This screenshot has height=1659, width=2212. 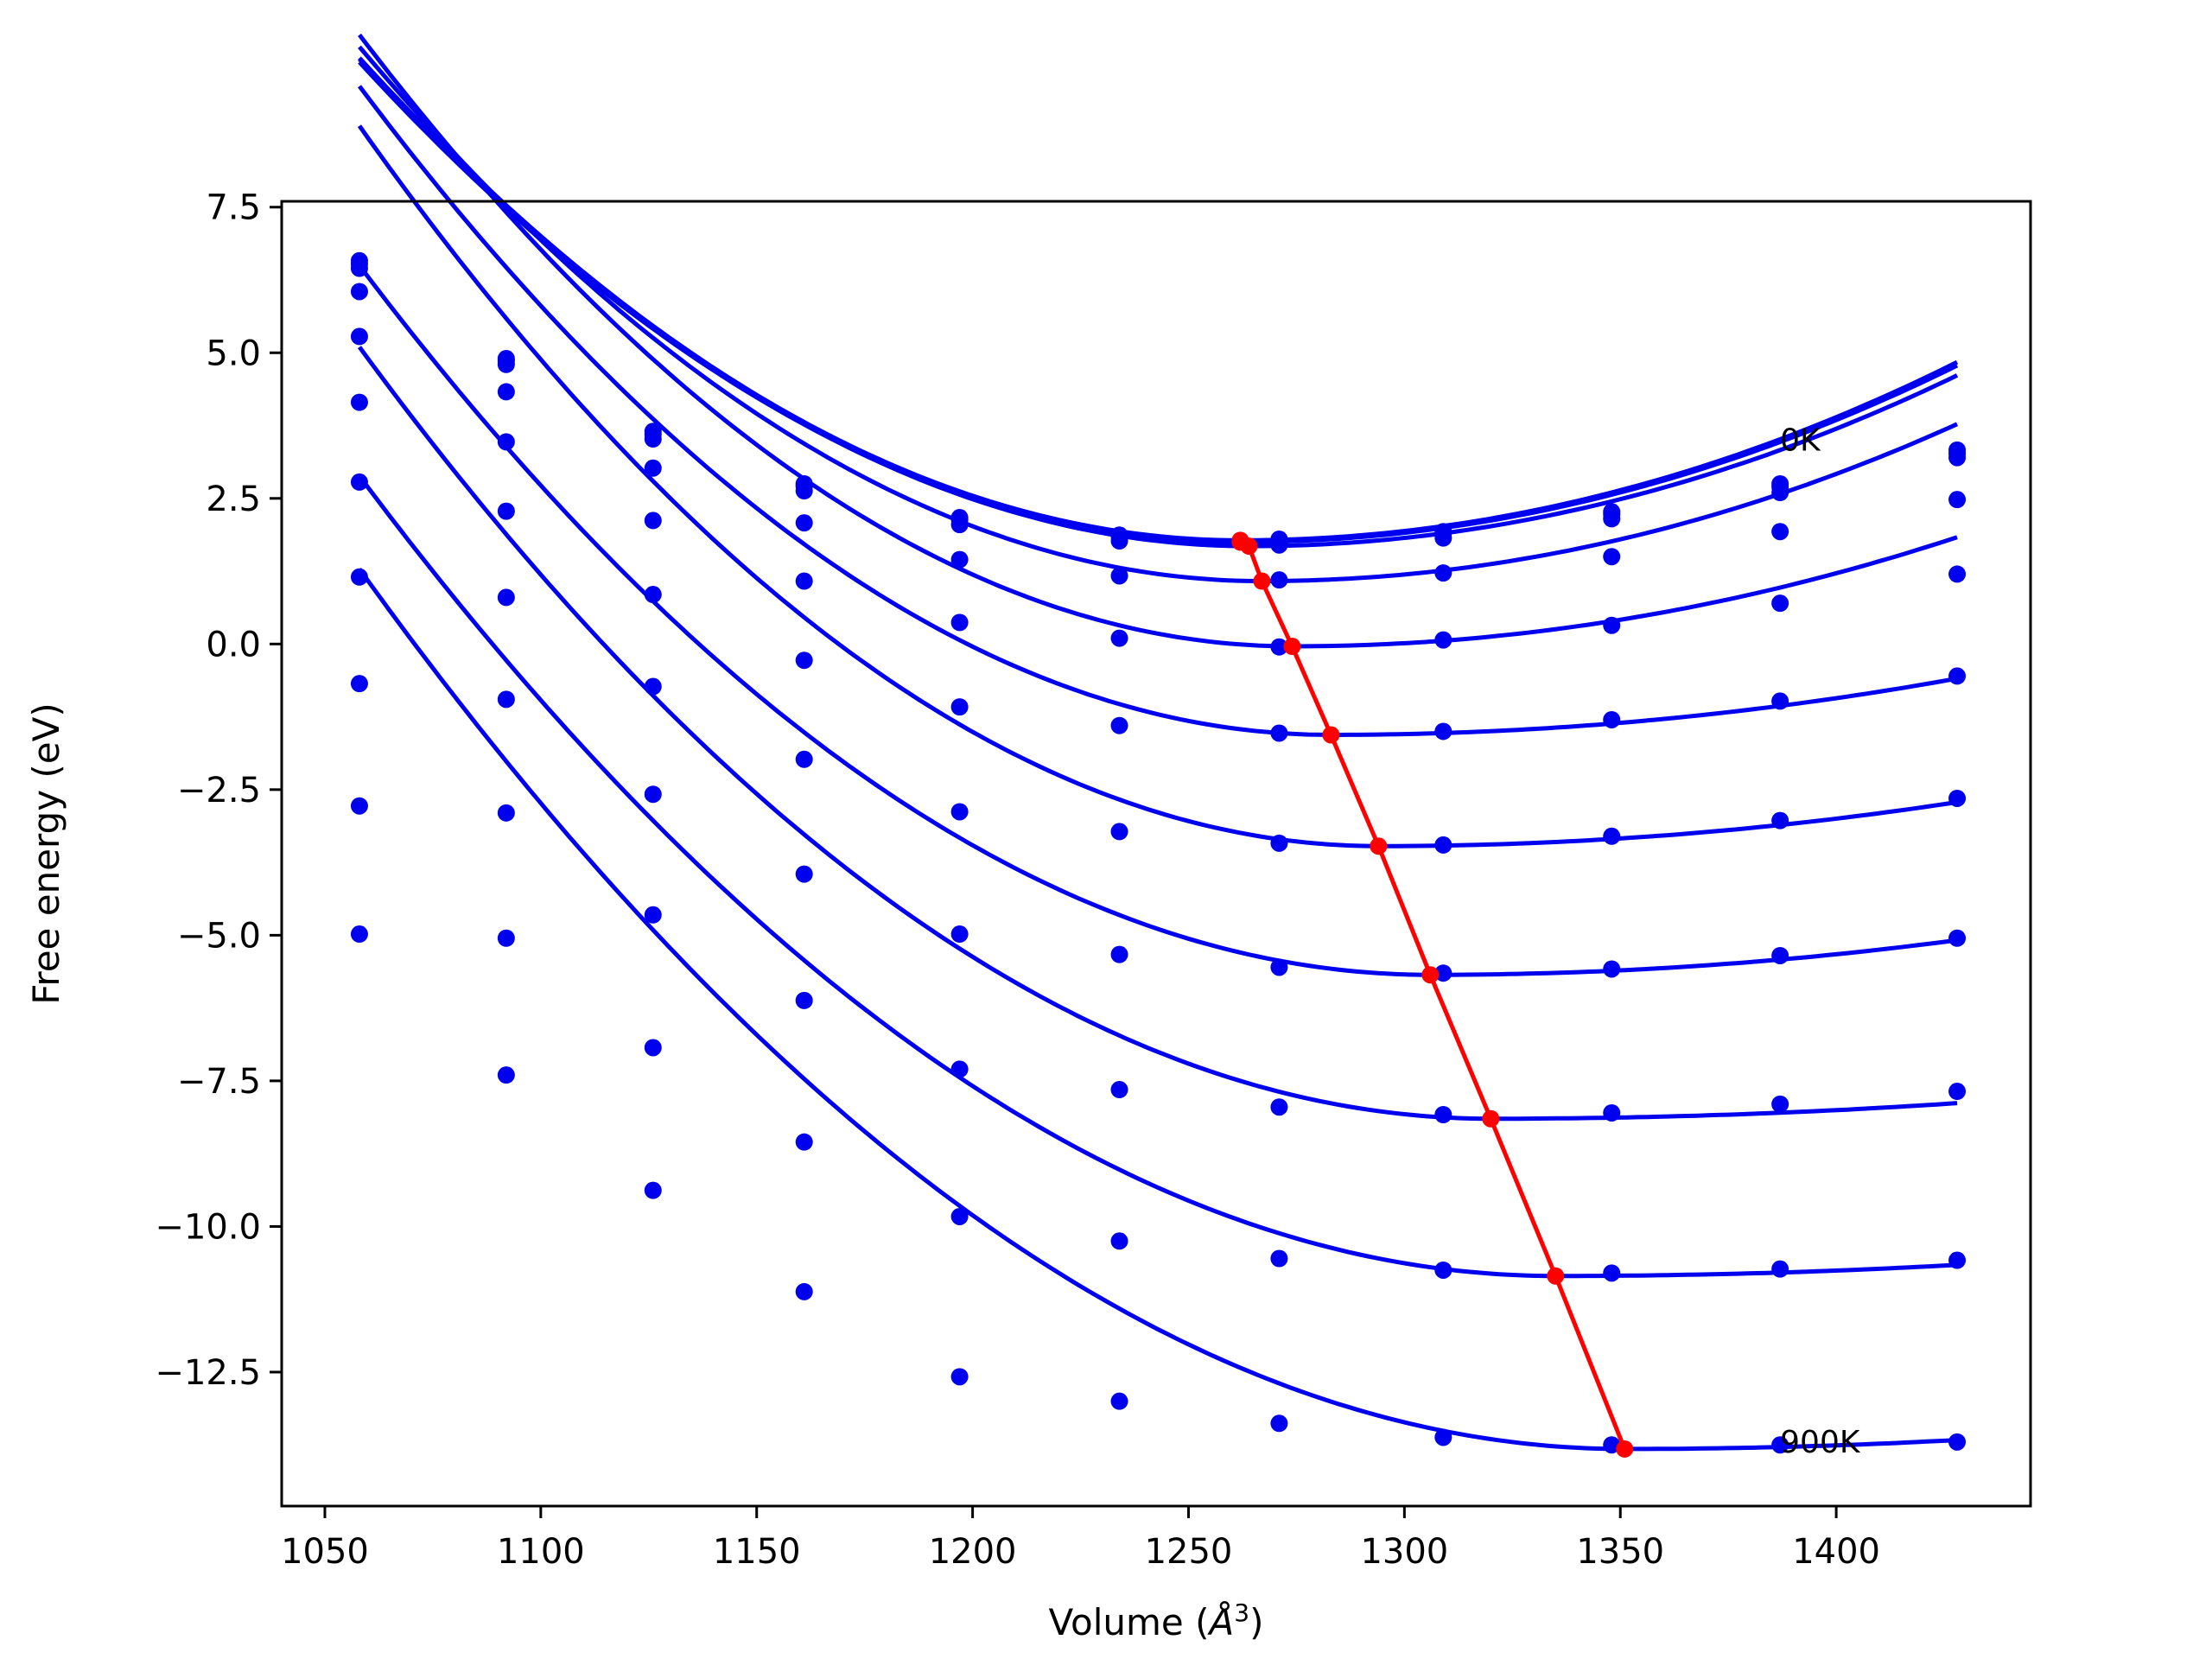 I want to click on x-tick-label: 1150, so click(x=757, y=1552).